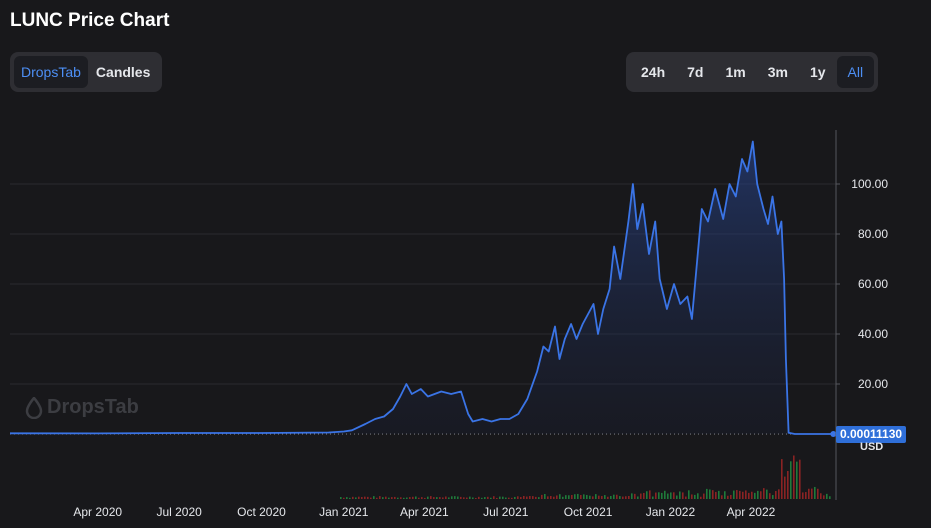 Image resolution: width=931 pixels, height=528 pixels. What do you see at coordinates (833, 433) in the screenshot?
I see `current-price-marker` at bounding box center [833, 433].